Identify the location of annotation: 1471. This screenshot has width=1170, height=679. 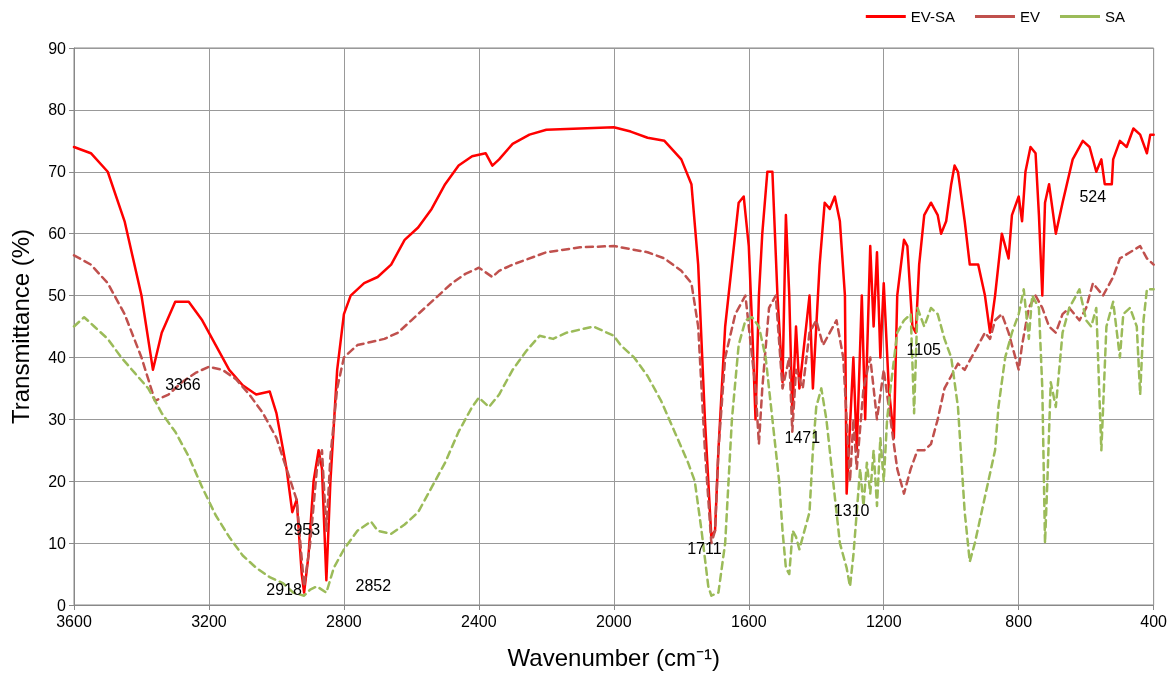
(802, 437).